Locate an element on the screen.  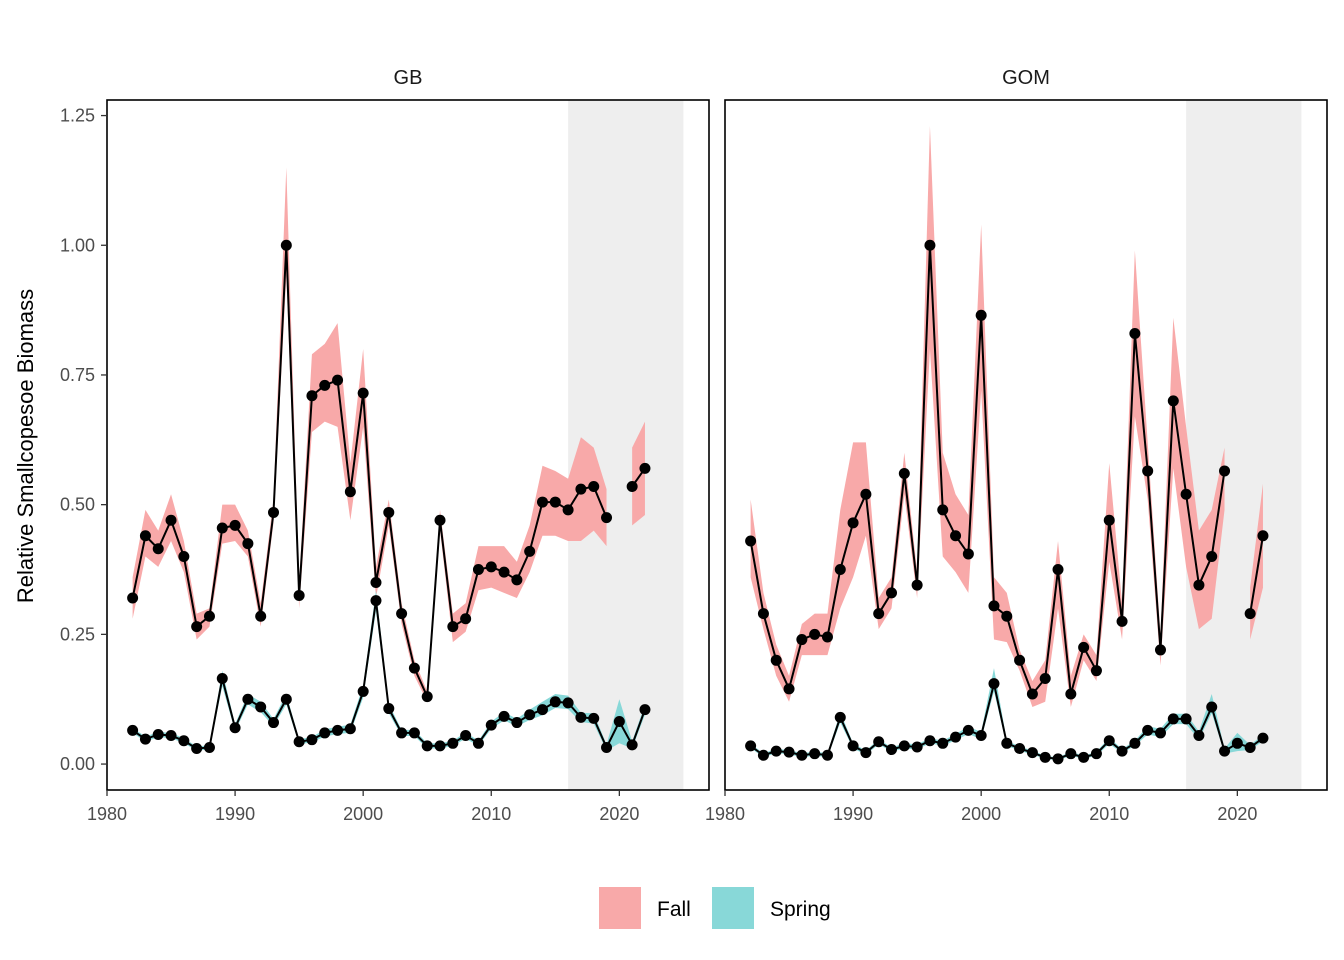
y-tick-label: 0.75 is located at coordinates (77, 375).